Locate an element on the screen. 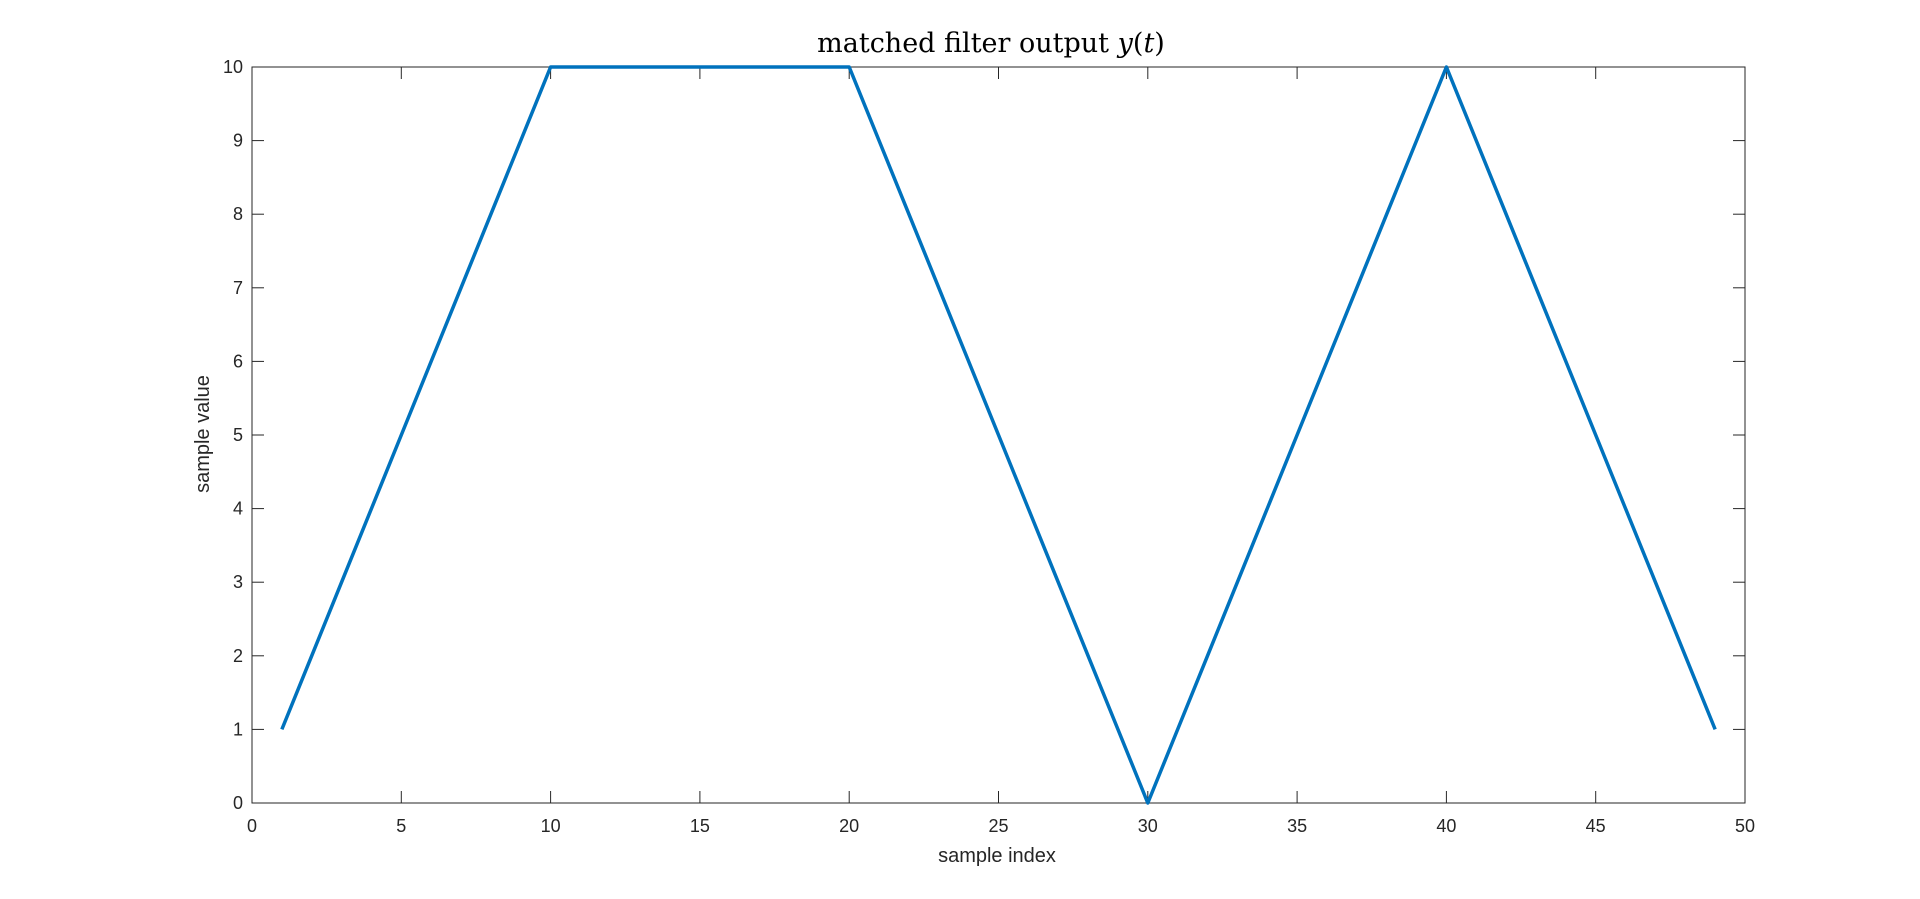 This screenshot has height=899, width=1920. y-tick-label: 0 is located at coordinates (238, 803).